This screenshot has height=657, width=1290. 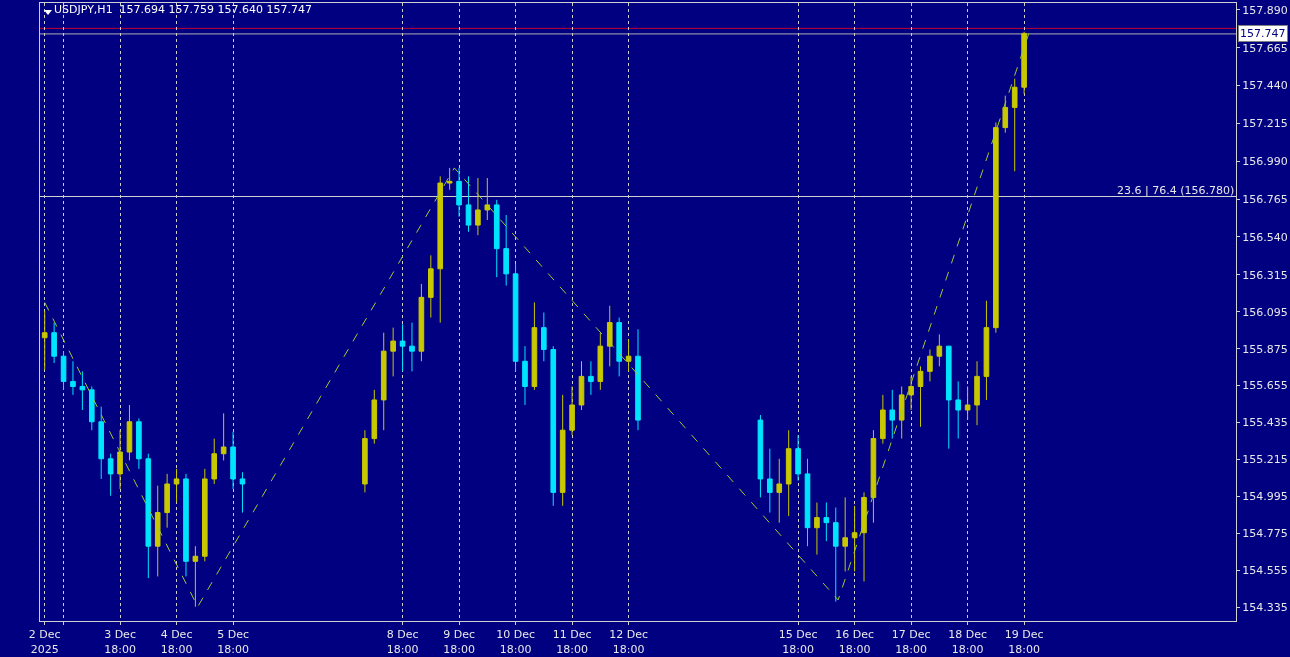 I want to click on y-tick-label: 154.995, so click(x=1265, y=497).